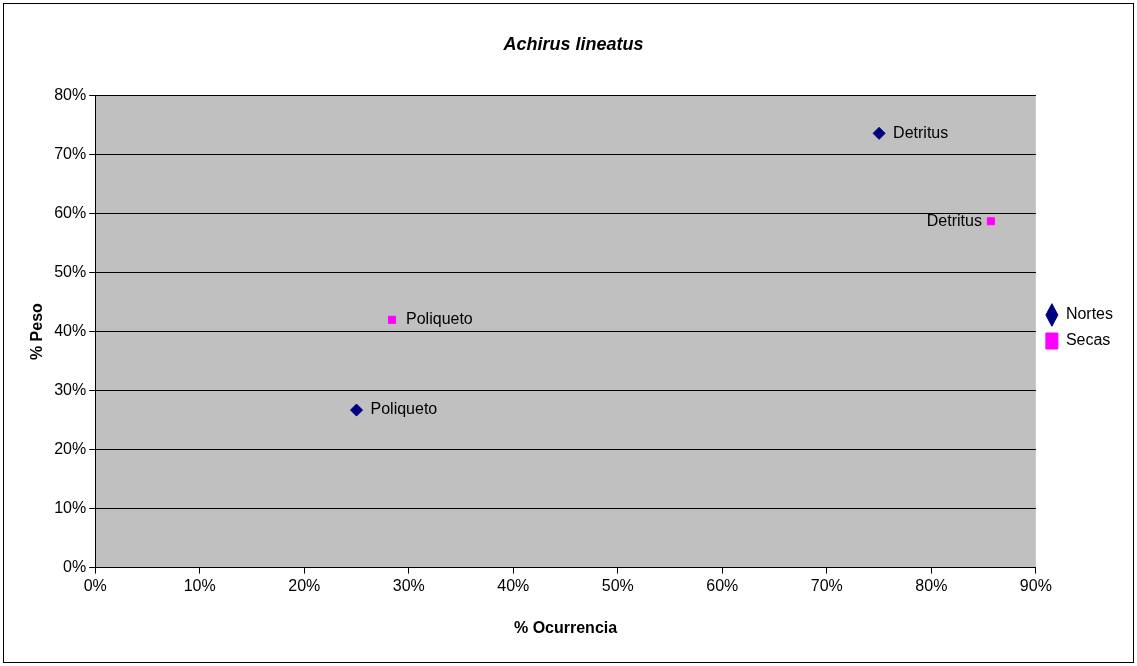 The image size is (1137, 666). I want to click on y-tick-label: 80%, so click(70, 95).